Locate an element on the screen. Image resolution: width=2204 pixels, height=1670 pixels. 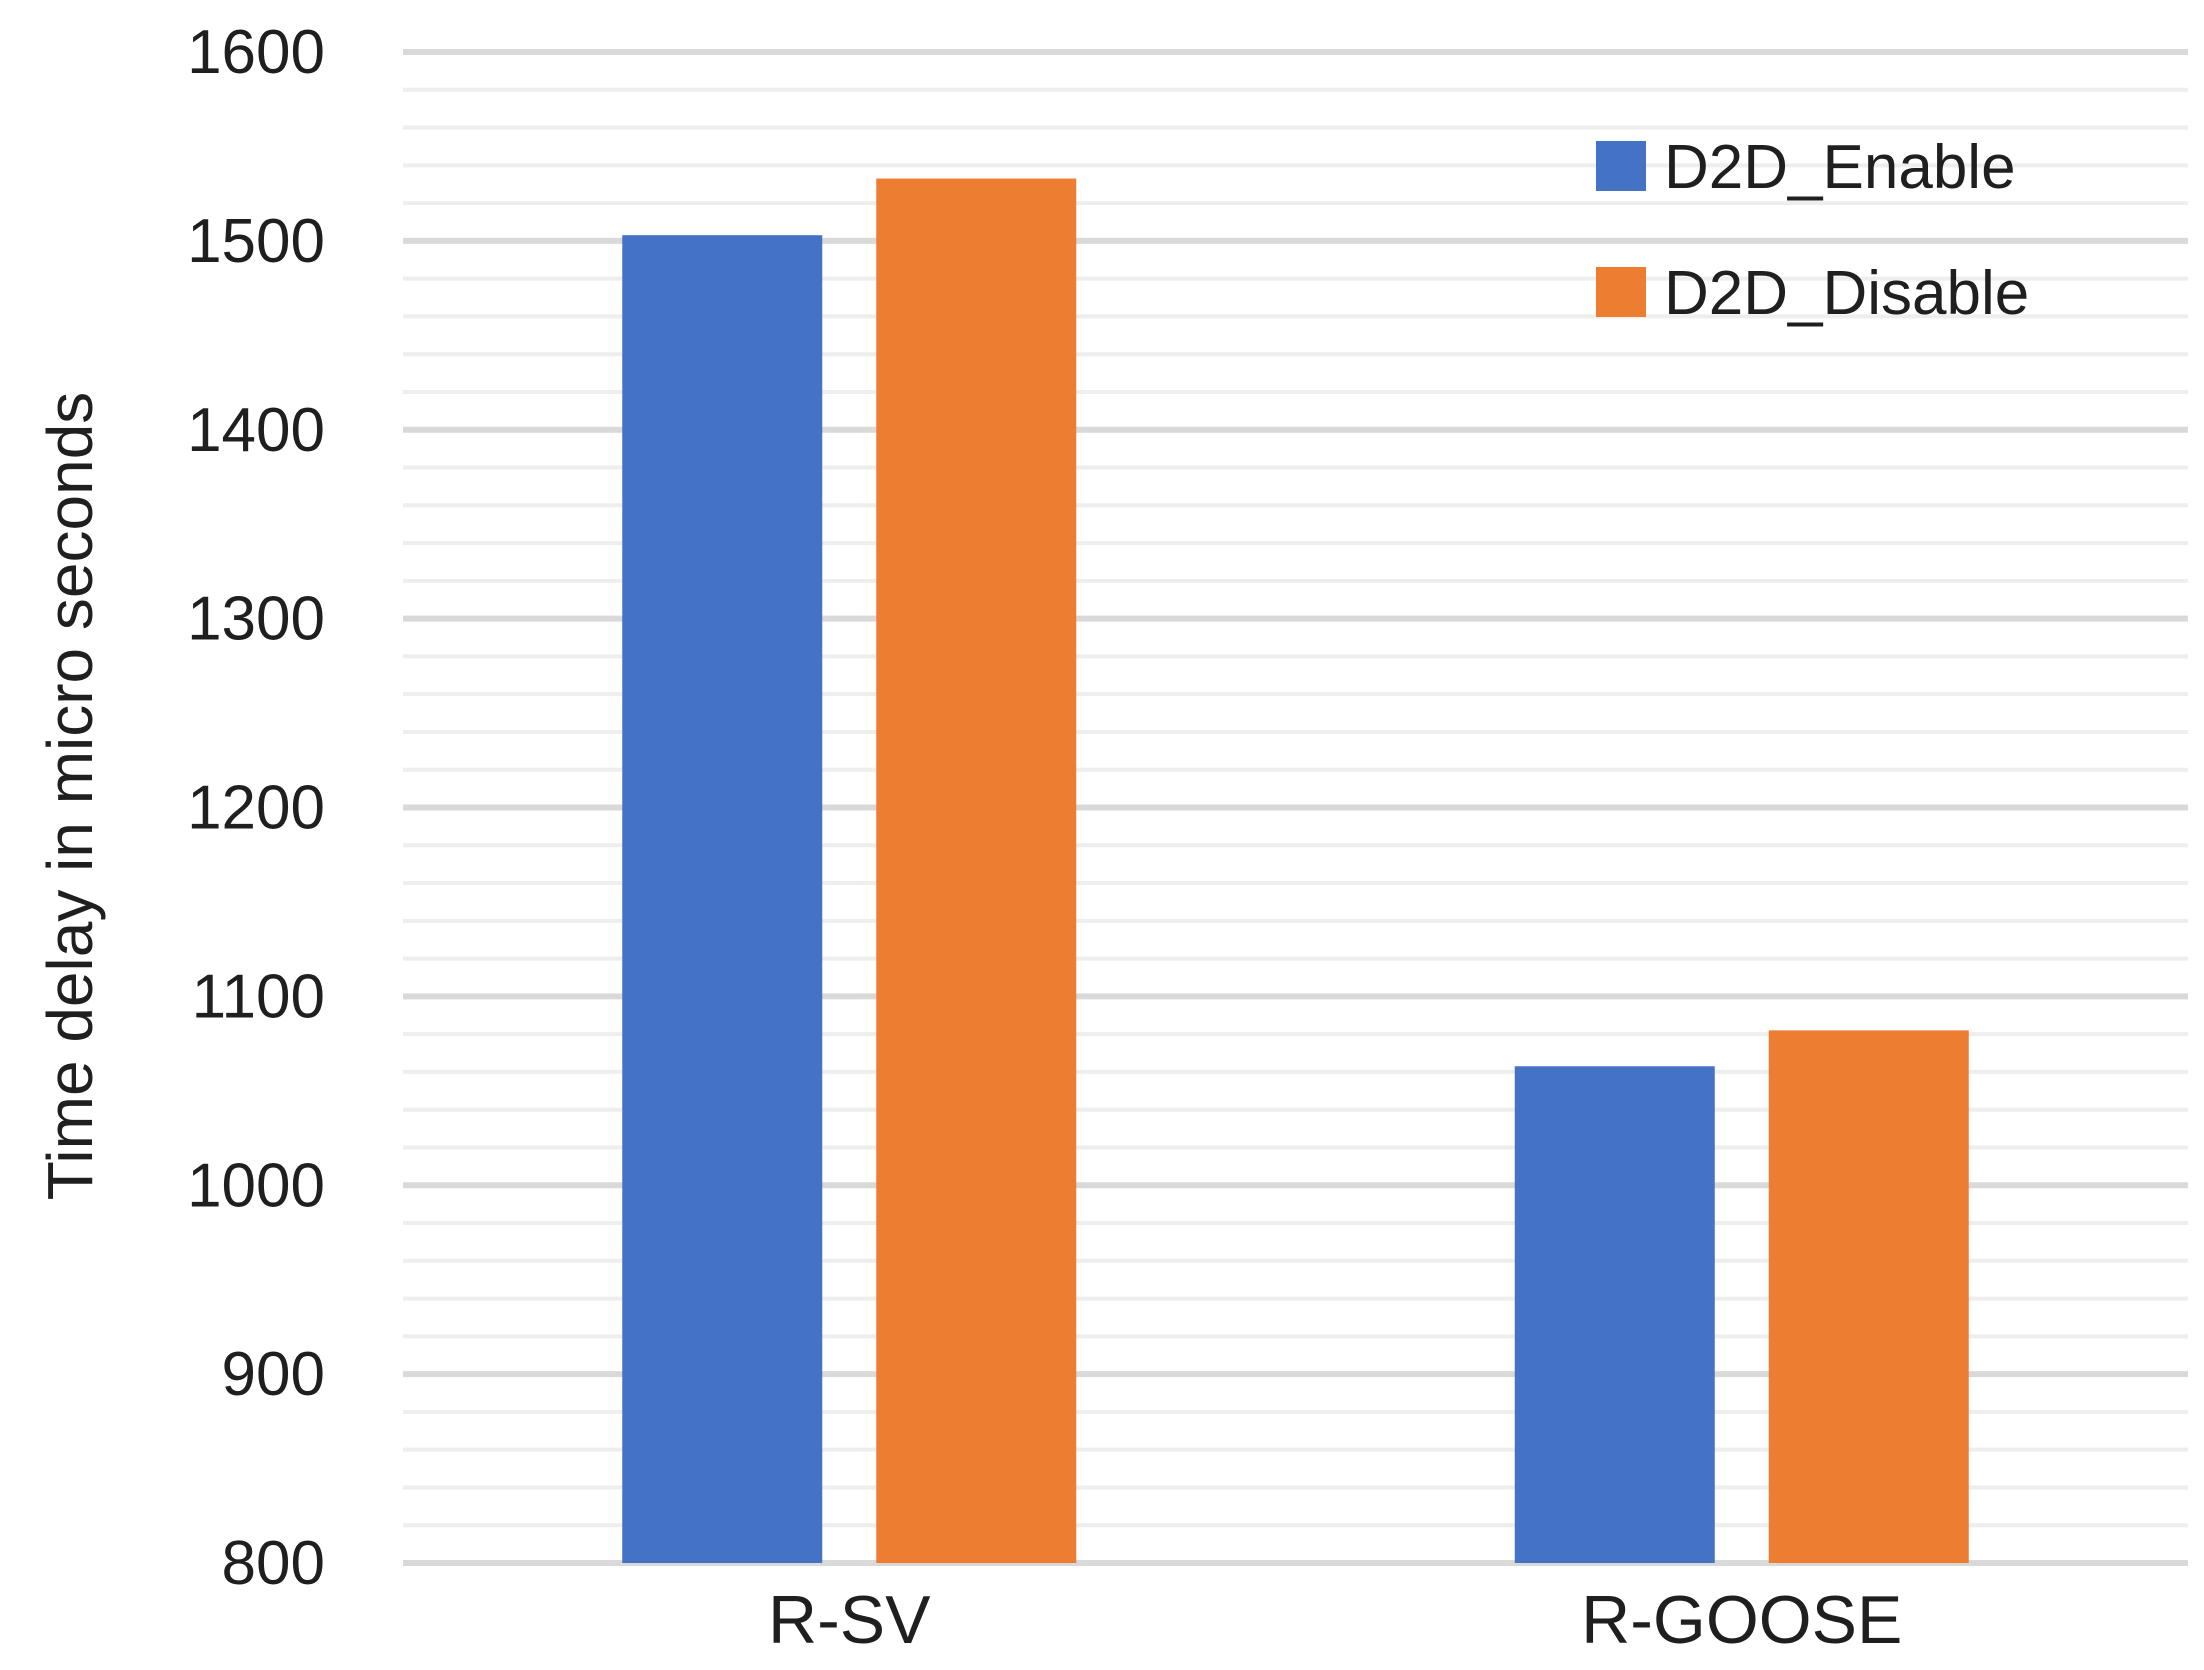
bar-D2D_Enable-R-GOOSE is located at coordinates (1614, 1314).